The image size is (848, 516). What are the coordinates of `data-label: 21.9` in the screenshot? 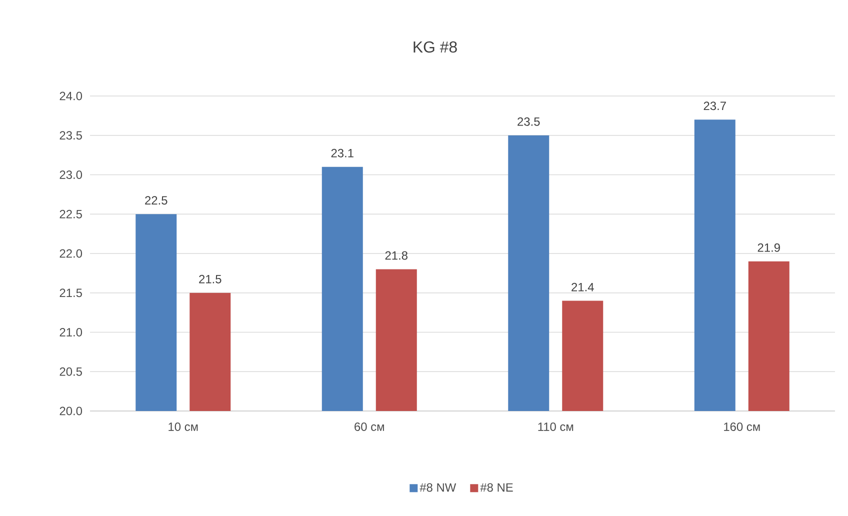 It's located at (769, 247).